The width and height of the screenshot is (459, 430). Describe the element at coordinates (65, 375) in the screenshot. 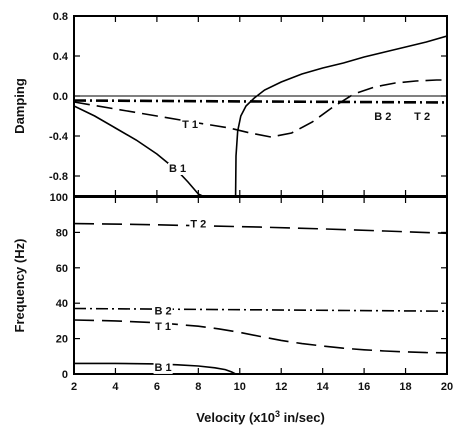

I see `frequency-ytick-label: 0` at that location.